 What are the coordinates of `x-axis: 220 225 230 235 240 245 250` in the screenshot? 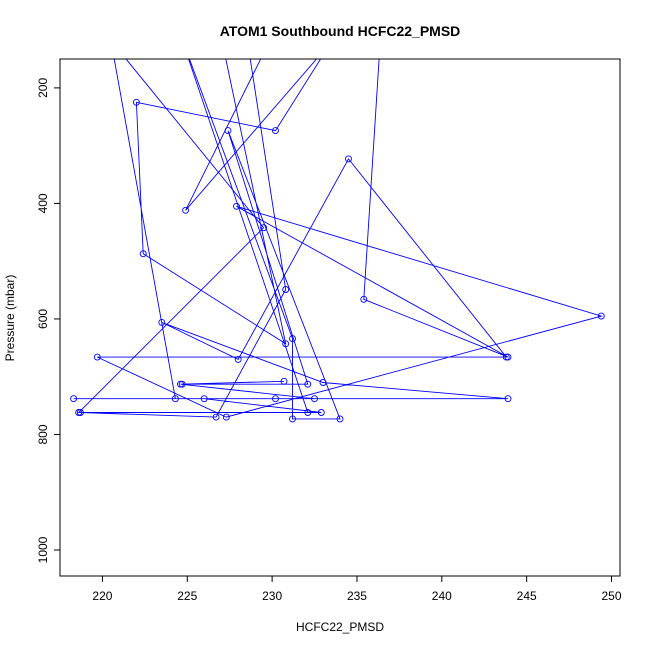 It's located at (357, 589).